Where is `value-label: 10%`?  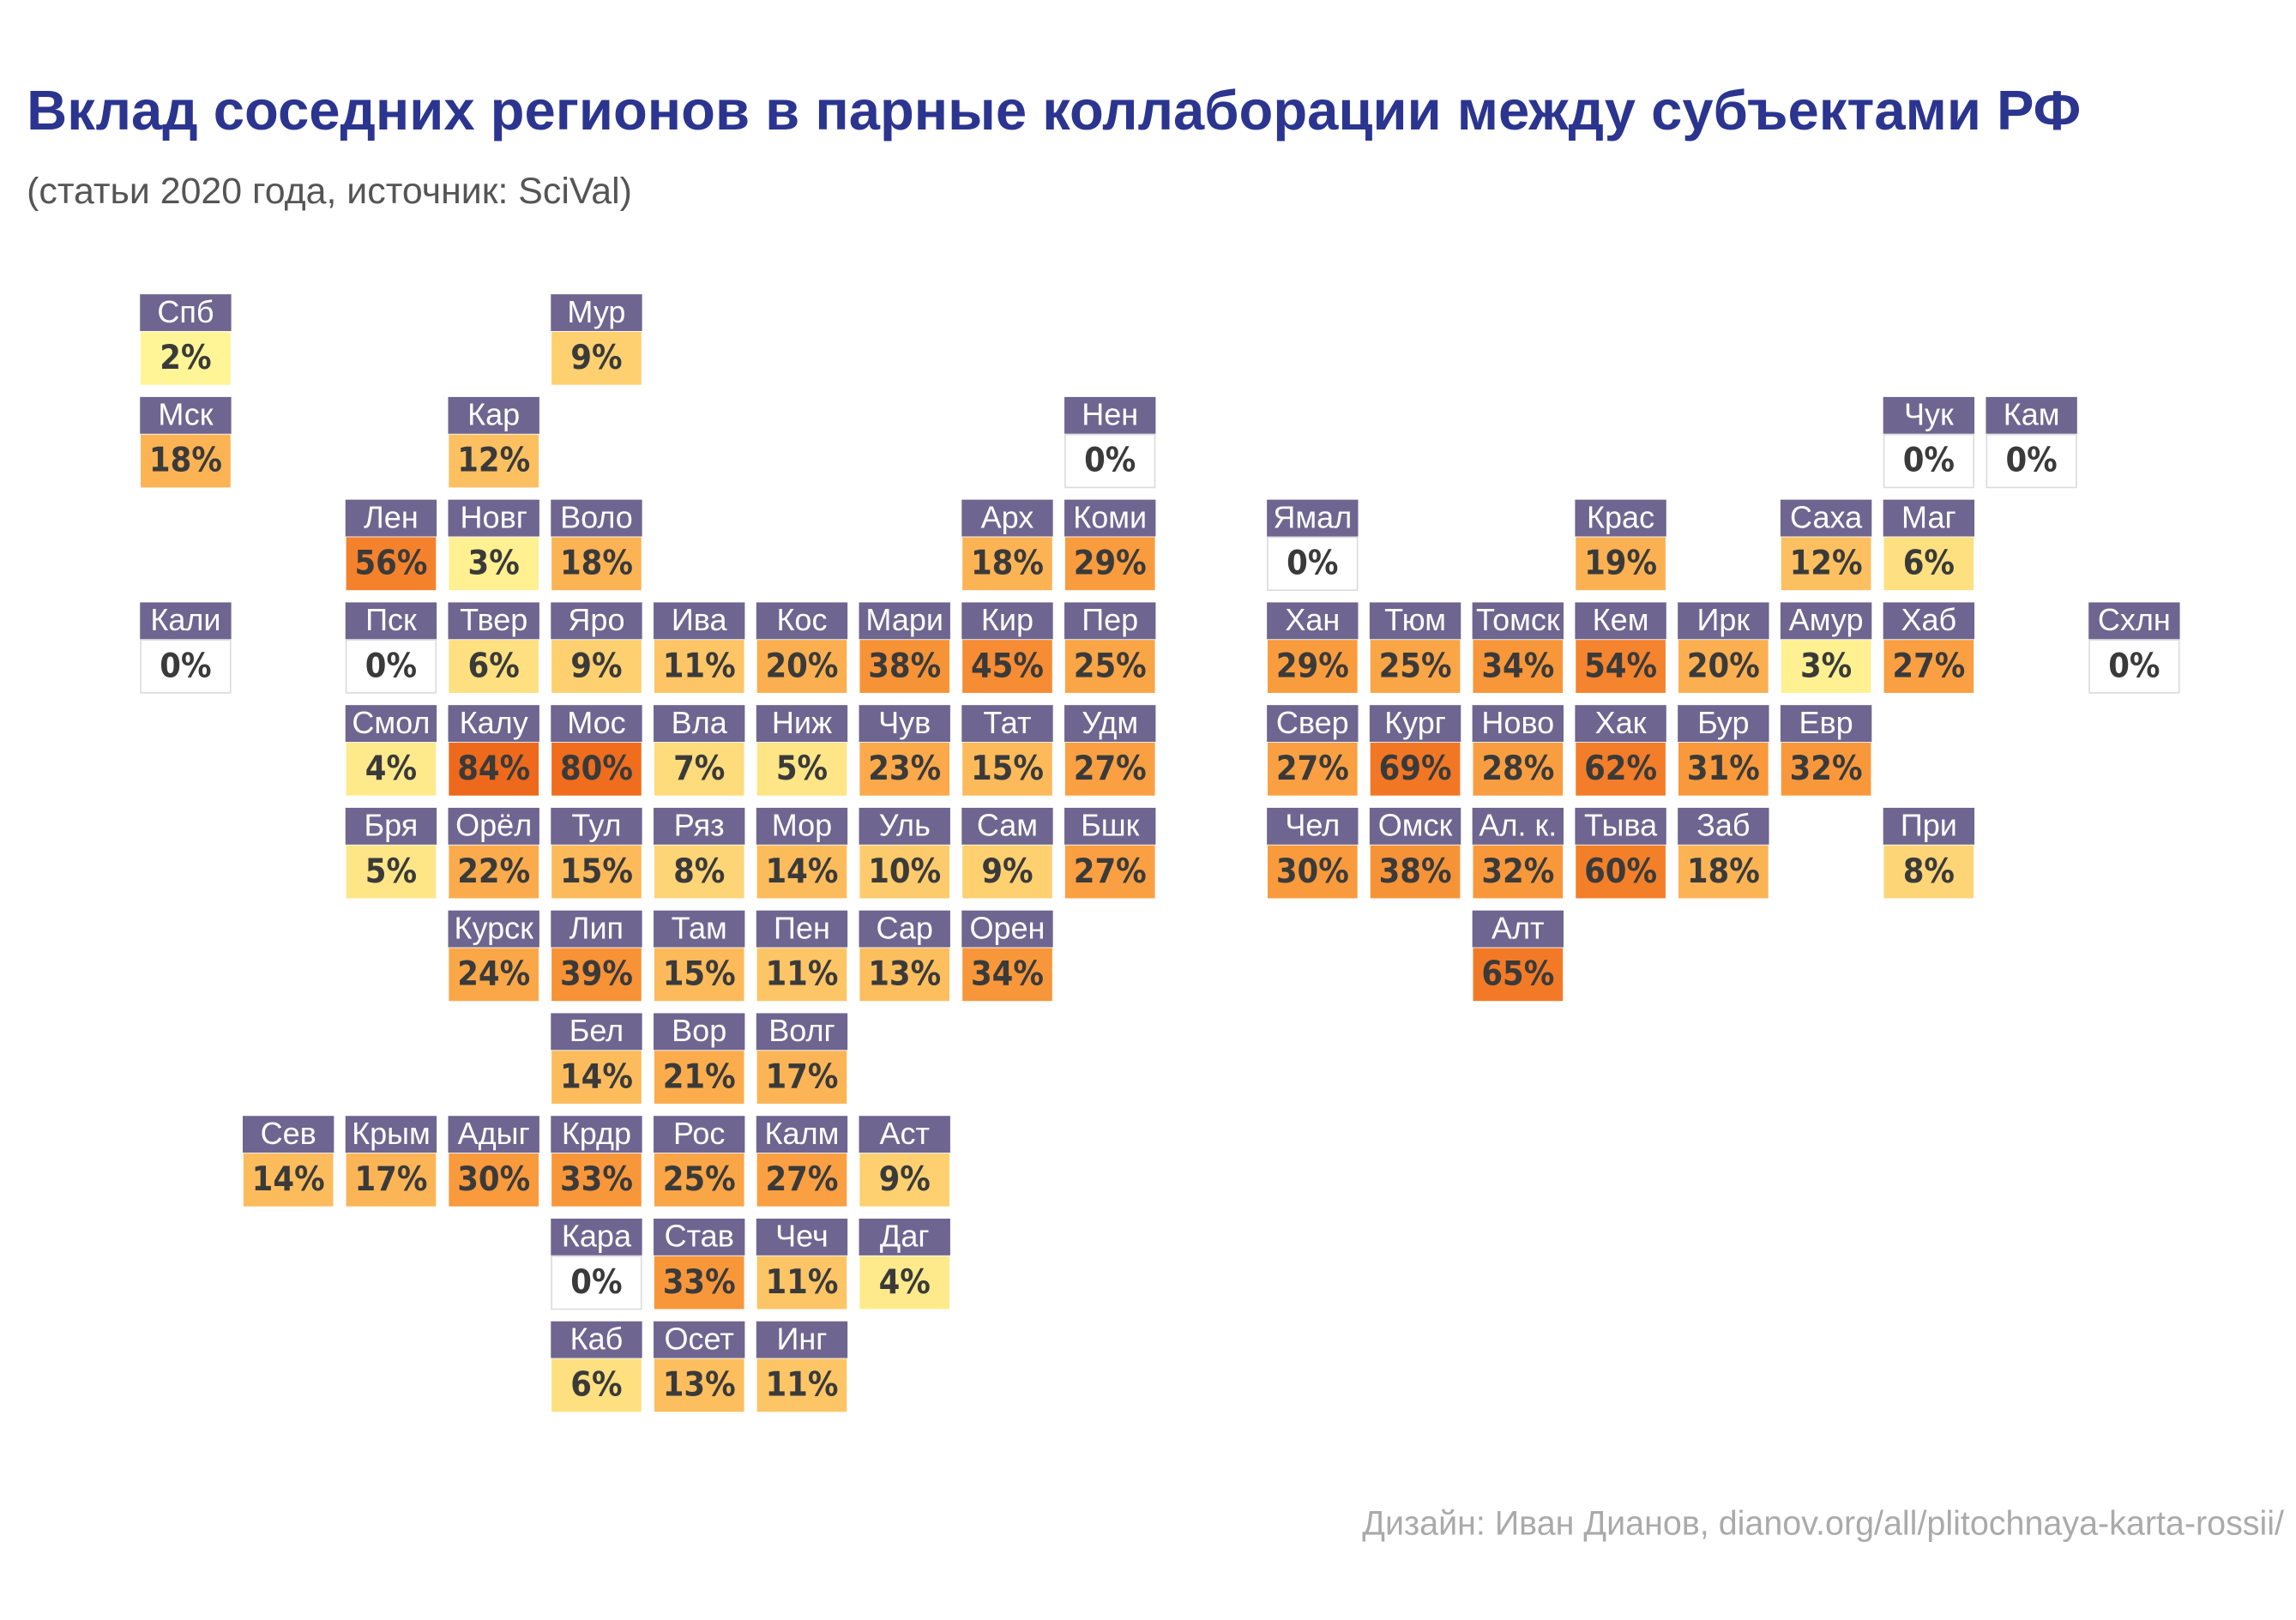 value-label: 10% is located at coordinates (904, 871).